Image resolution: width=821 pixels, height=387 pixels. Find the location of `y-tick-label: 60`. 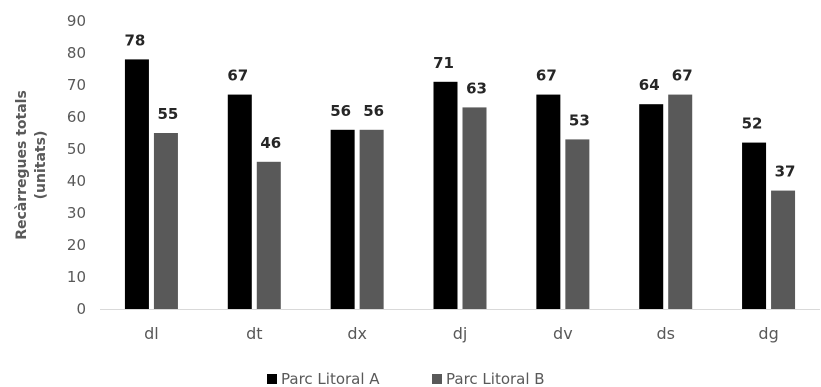

y-tick-label: 60 is located at coordinates (76, 117).